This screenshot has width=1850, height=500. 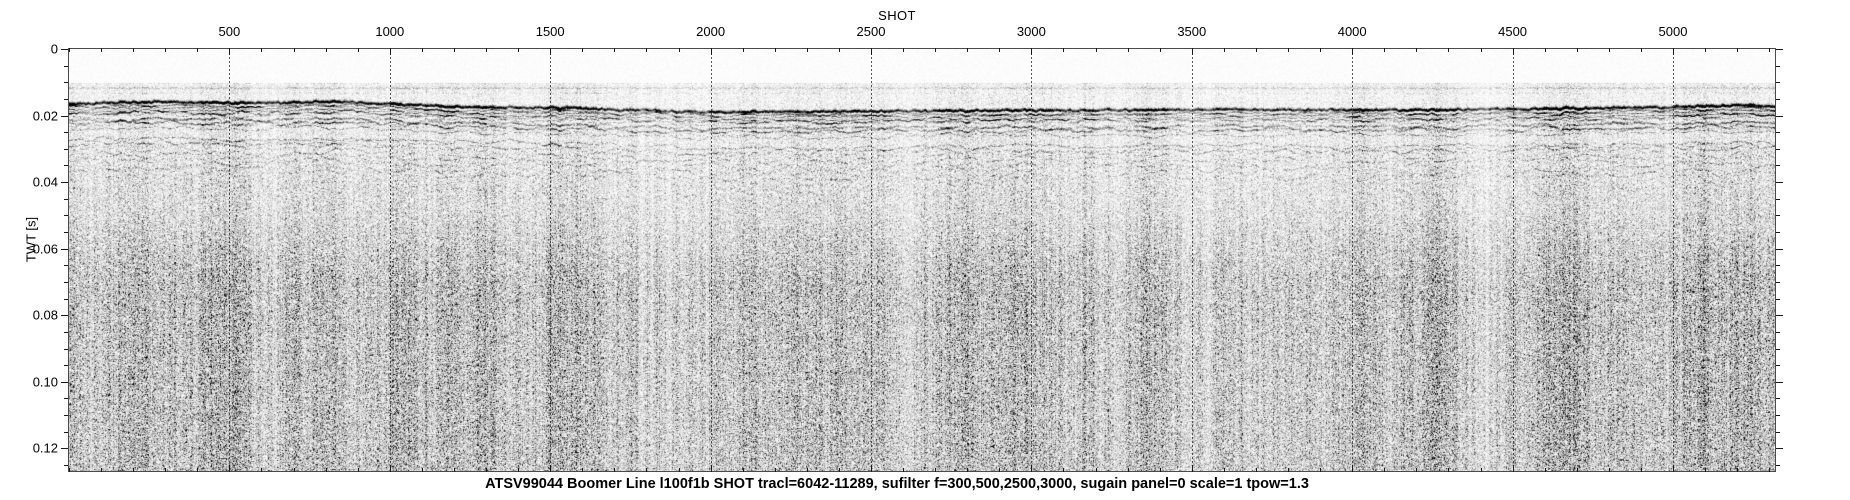 What do you see at coordinates (45, 182) in the screenshot?
I see `twt-tick-label: 0.04` at bounding box center [45, 182].